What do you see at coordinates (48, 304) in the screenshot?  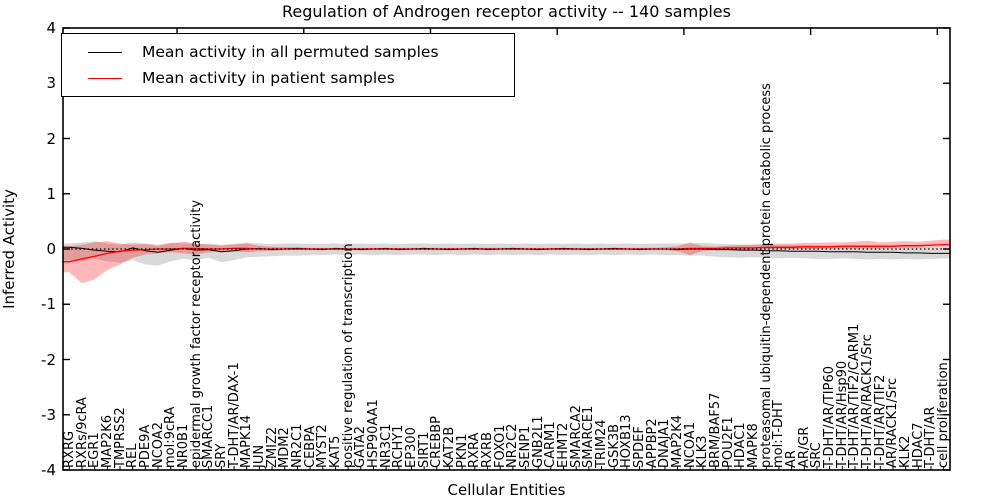 I see `y-tick-label: -1` at bounding box center [48, 304].